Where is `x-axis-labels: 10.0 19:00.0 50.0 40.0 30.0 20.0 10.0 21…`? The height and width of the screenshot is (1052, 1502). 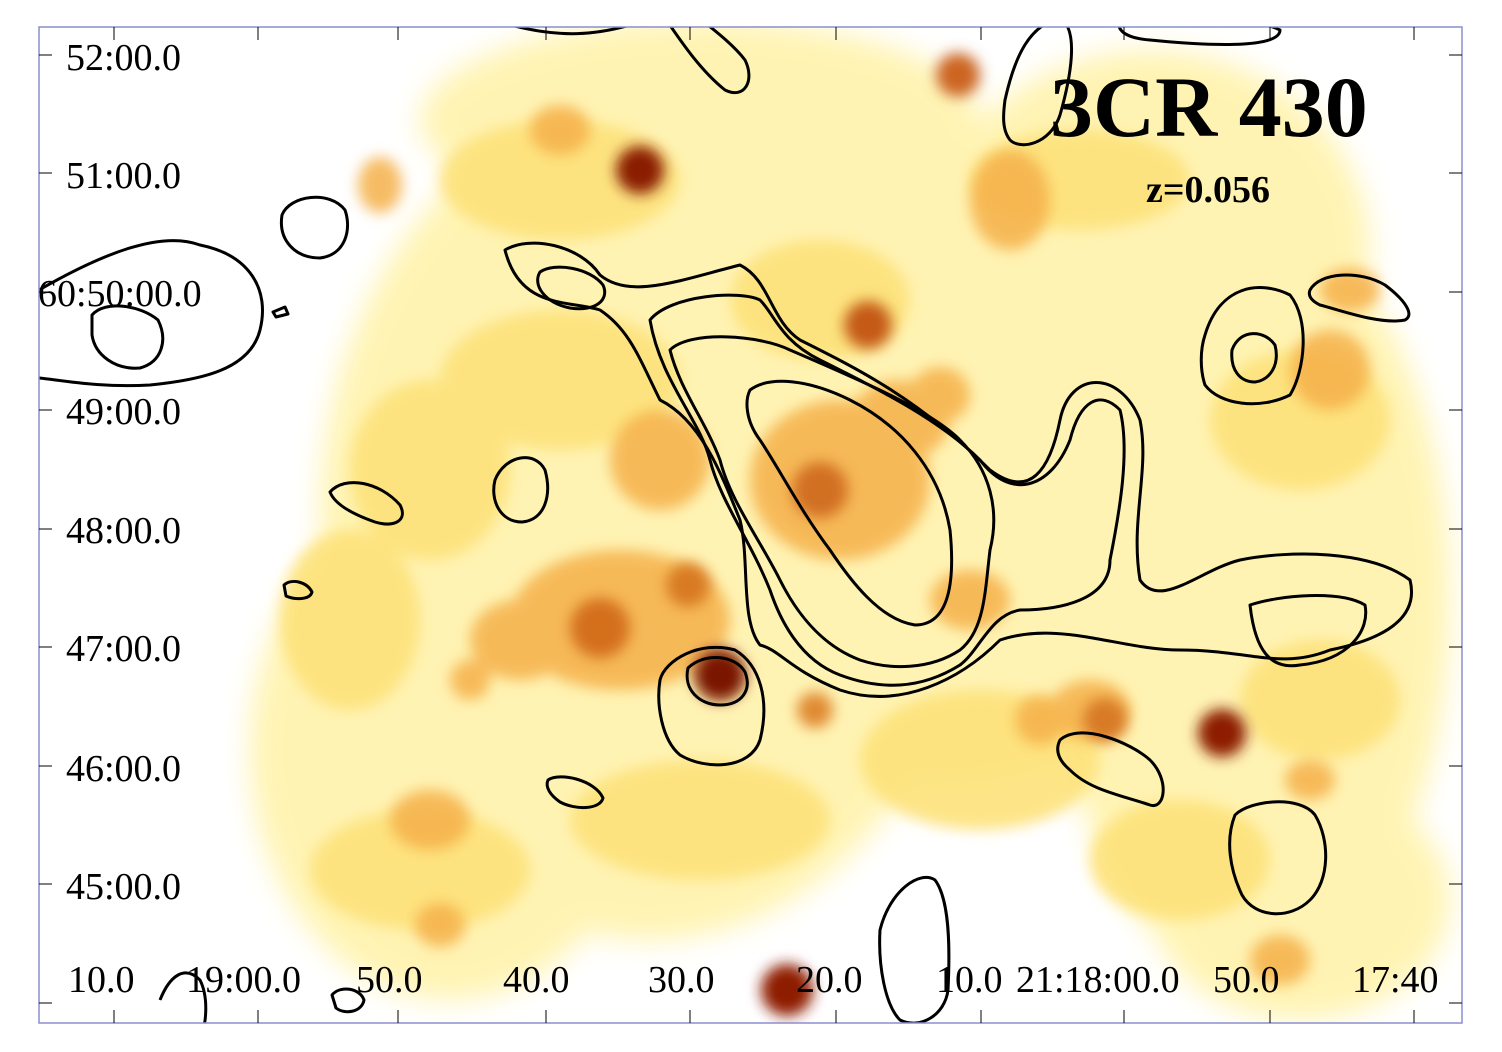
x-axis-labels: 10.0 19:00.0 50.0 40.0 30.0 20.0 10.0 21… is located at coordinates (753, 980).